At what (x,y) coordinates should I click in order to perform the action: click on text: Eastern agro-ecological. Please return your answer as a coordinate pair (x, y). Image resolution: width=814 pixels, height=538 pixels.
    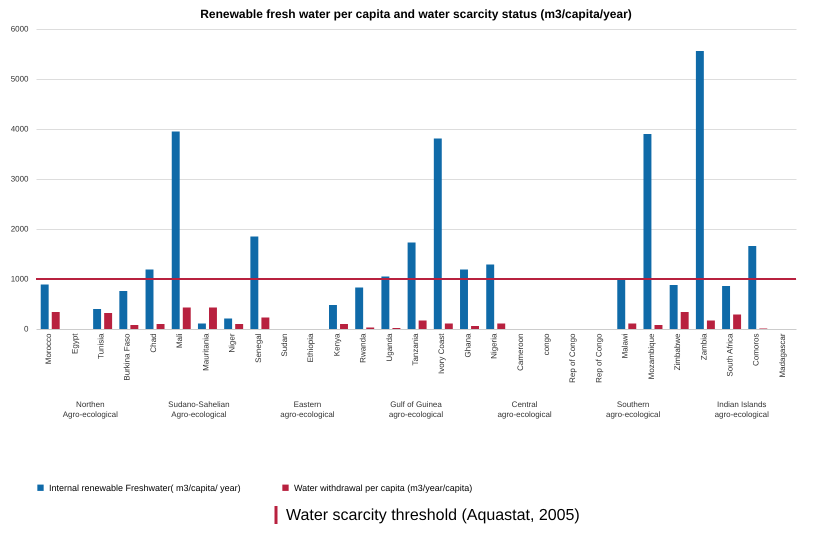
    Looking at the image, I should click on (307, 409).